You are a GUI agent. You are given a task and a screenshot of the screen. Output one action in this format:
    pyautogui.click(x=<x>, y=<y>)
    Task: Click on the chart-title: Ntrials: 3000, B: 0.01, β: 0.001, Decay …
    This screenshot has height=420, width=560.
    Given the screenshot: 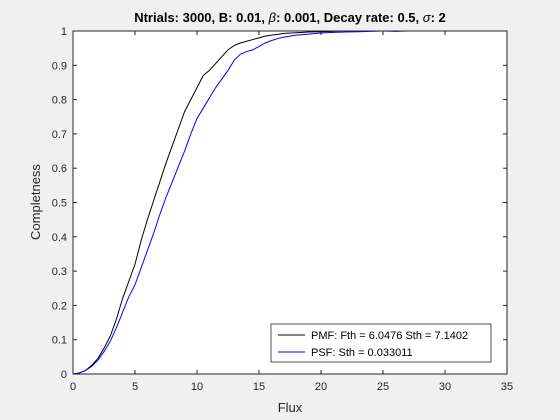 What is the action you would take?
    pyautogui.click(x=290, y=17)
    